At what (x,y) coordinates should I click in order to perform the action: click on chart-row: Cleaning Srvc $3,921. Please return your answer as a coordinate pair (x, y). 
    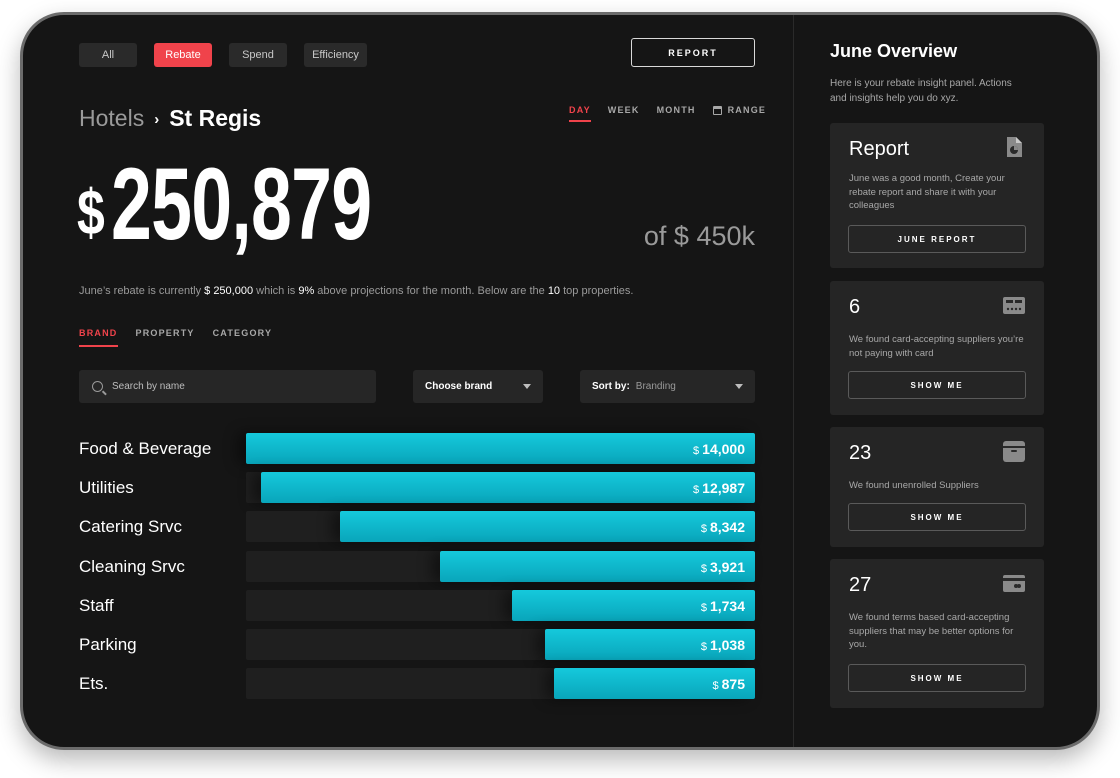
    Looking at the image, I should click on (417, 566).